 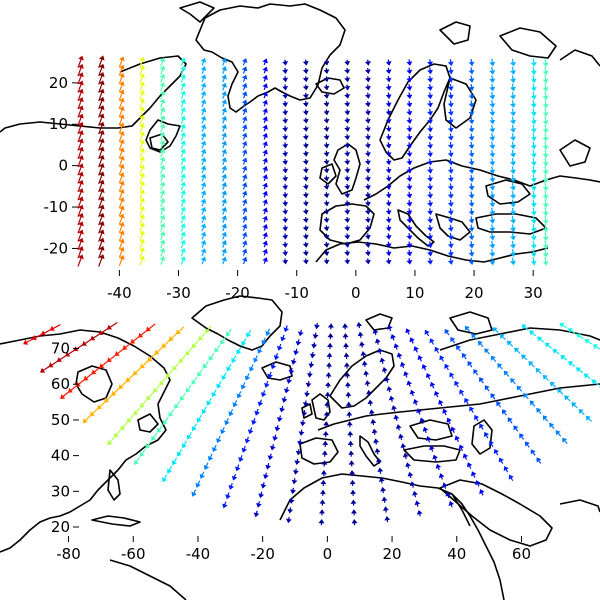 What do you see at coordinates (474, 293) in the screenshot?
I see `x-tick-label-top: 20` at bounding box center [474, 293].